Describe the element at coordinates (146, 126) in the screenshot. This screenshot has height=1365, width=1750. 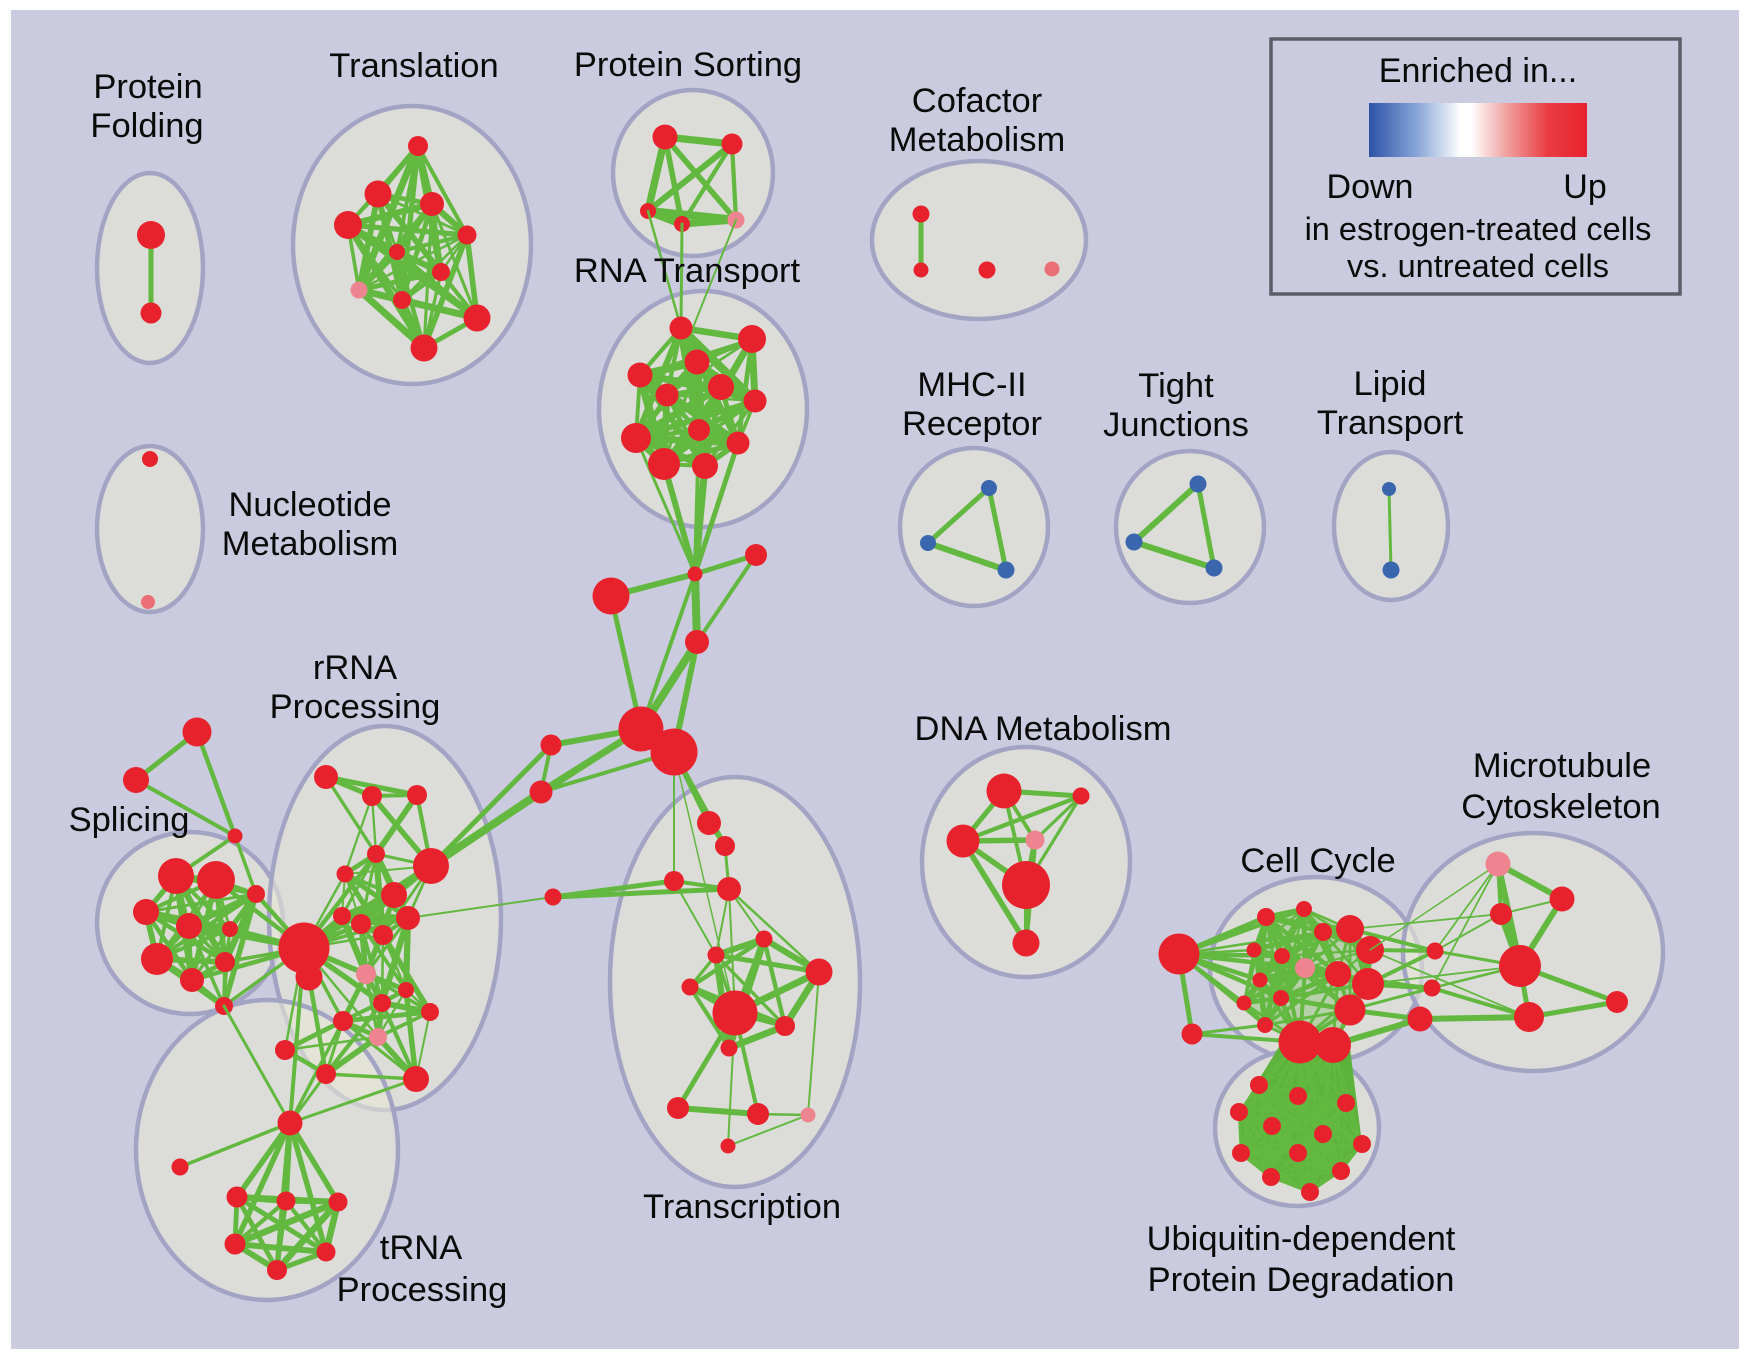
I see `svg-text: Folding` at that location.